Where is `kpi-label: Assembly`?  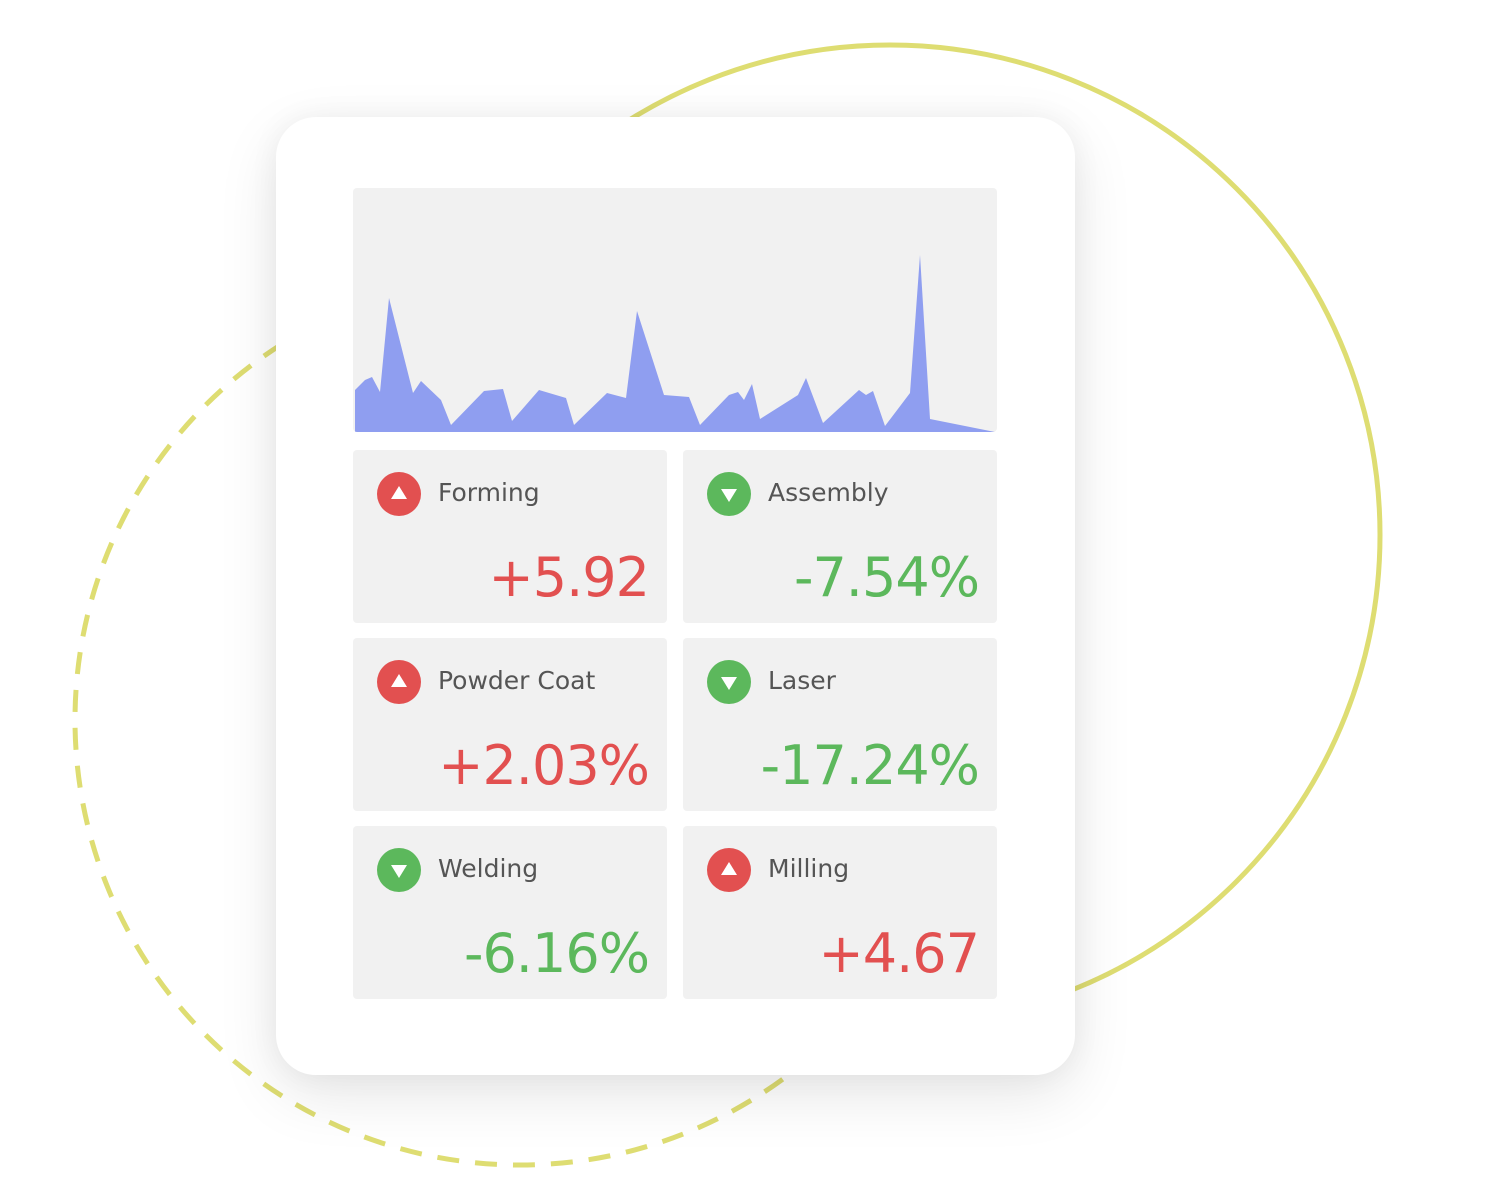 kpi-label: Assembly is located at coordinates (828, 492).